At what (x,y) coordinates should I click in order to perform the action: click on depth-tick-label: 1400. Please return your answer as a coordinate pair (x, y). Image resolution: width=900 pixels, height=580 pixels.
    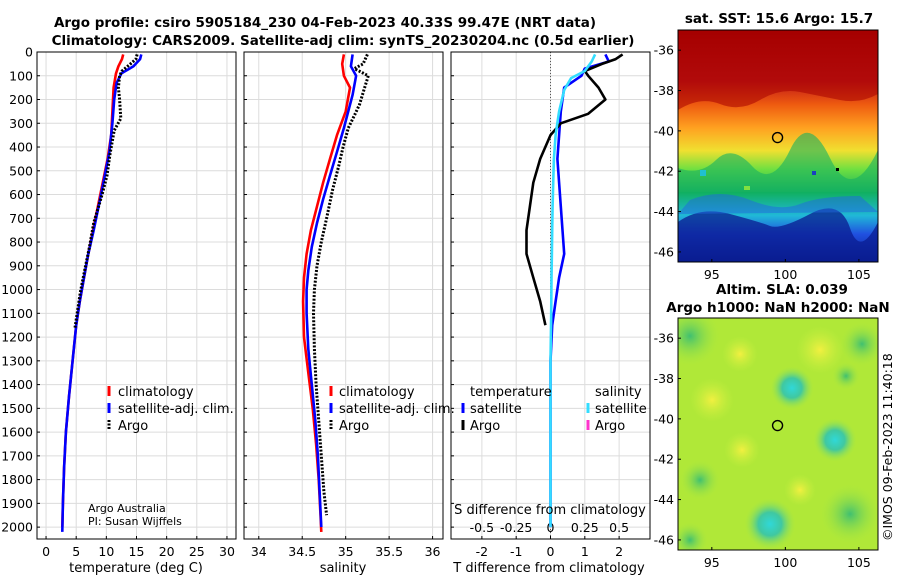
    Looking at the image, I should click on (17, 384).